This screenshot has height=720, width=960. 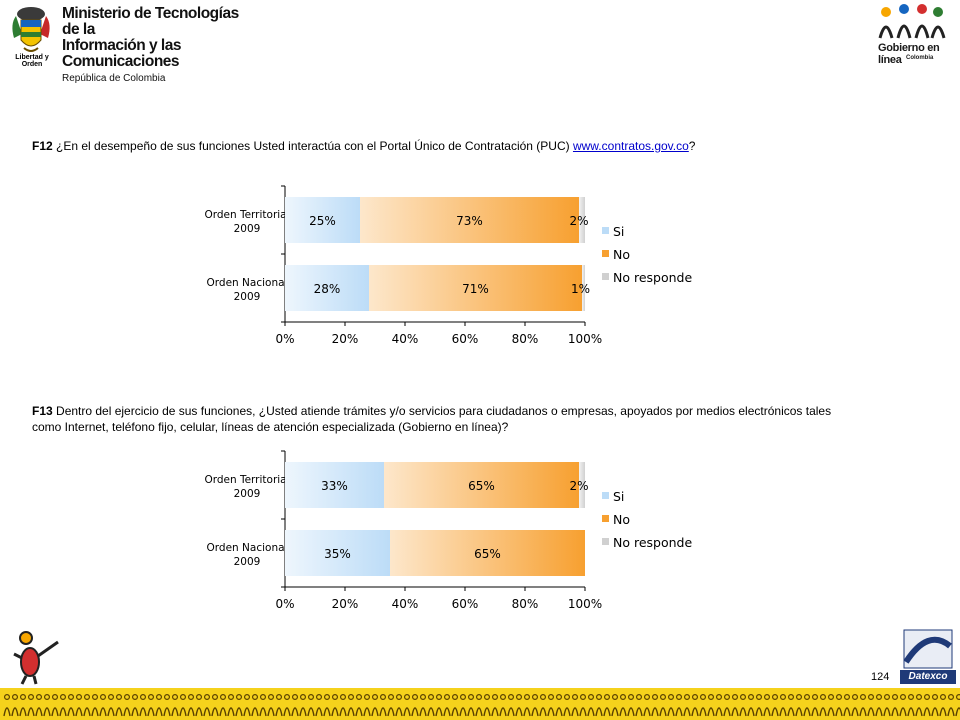 What do you see at coordinates (327, 289) in the screenshot?
I see `data-label: 28%` at bounding box center [327, 289].